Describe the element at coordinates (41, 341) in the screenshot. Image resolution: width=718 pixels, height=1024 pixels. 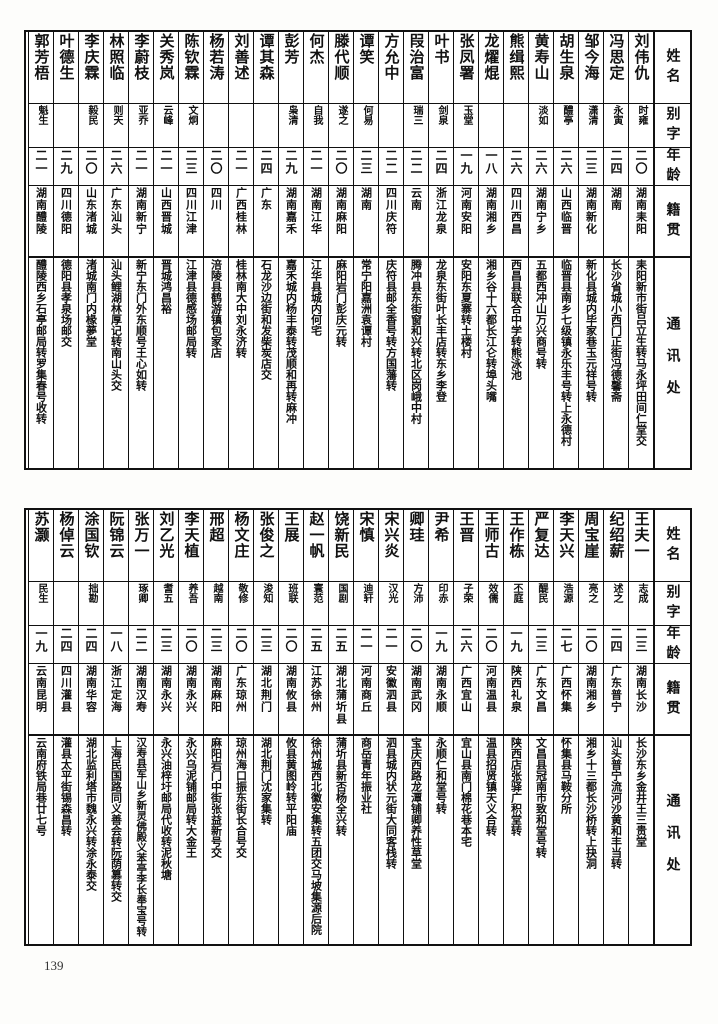
I see `cell-text-address: 醴陵西乡石亭邮局转罗集春号收转` at that location.